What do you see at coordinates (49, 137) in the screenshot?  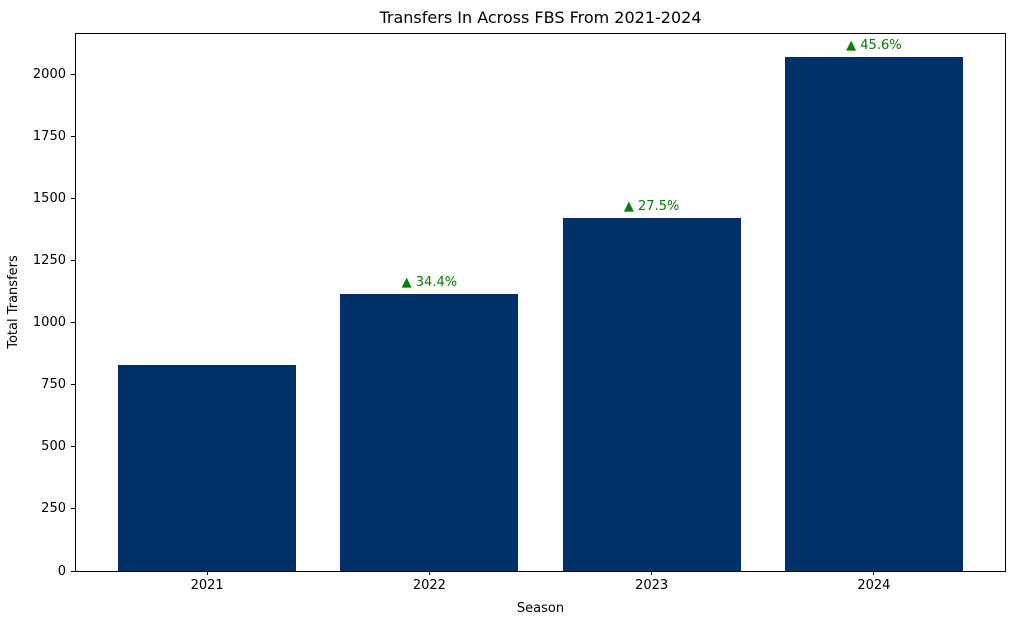 I see `y-tick-label: 1750` at bounding box center [49, 137].